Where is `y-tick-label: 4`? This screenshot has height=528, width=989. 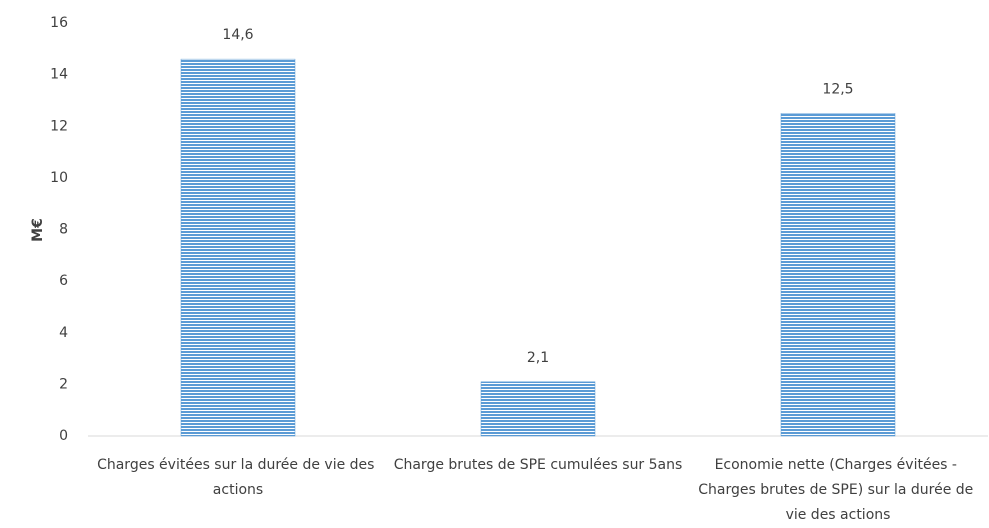 y-tick-label: 4 is located at coordinates (63, 333).